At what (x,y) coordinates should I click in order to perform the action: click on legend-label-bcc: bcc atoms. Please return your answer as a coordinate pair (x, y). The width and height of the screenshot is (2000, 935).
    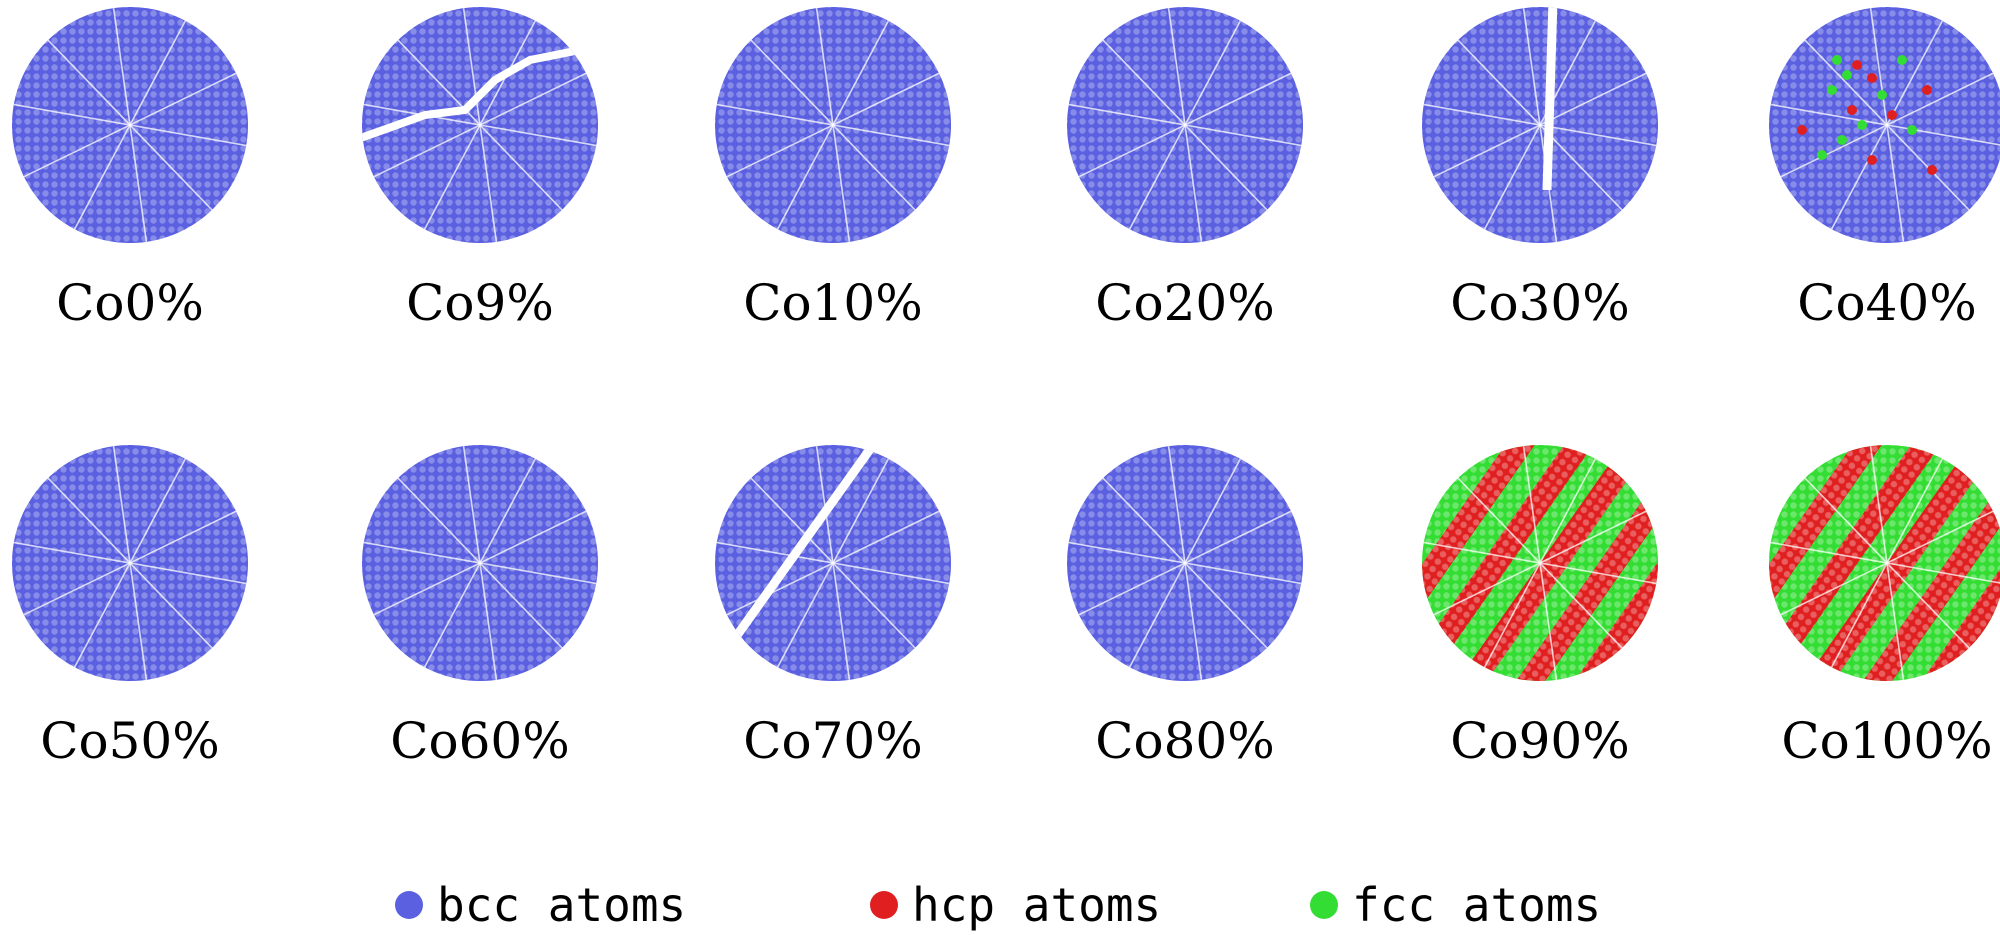
    Looking at the image, I should click on (562, 905).